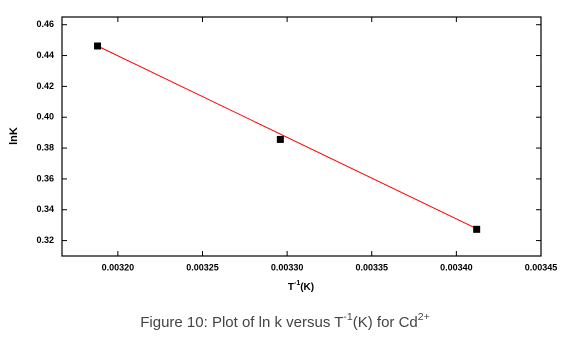  Describe the element at coordinates (14, 136) in the screenshot. I see `y-axis-label: lnK` at that location.